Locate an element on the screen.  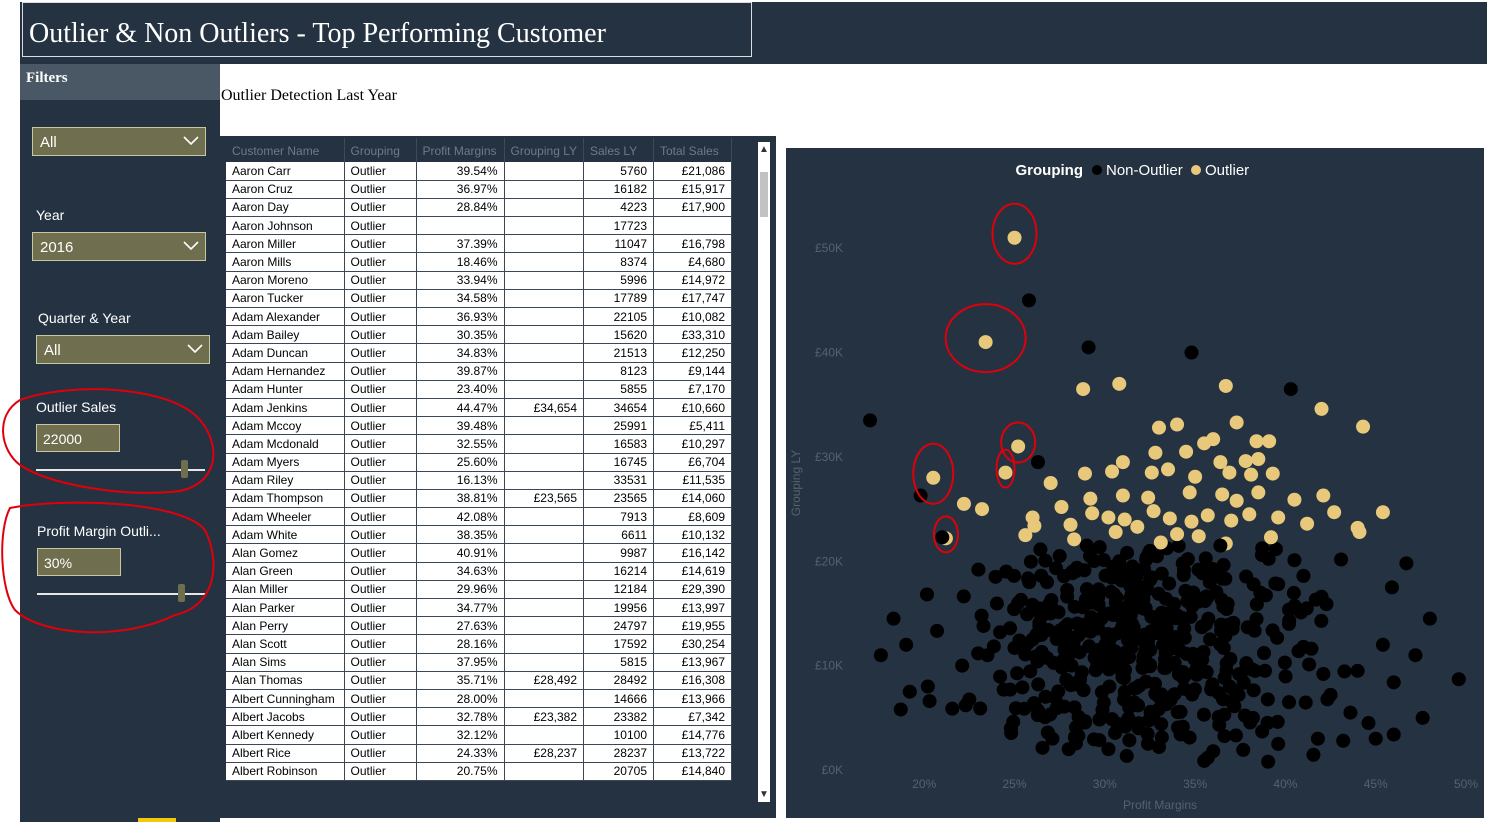
x-axis-title: Profit Margins is located at coordinates (1160, 805).